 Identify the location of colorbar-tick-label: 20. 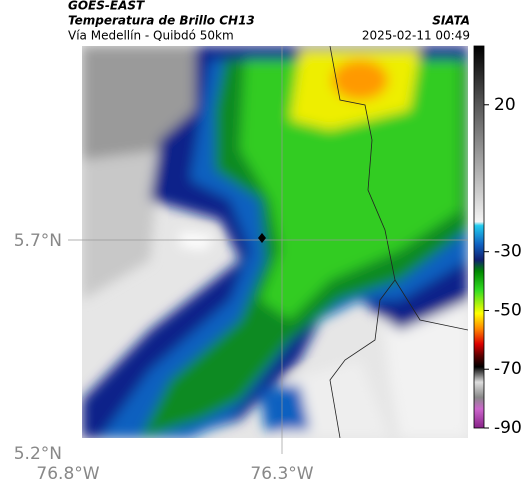
(505, 105).